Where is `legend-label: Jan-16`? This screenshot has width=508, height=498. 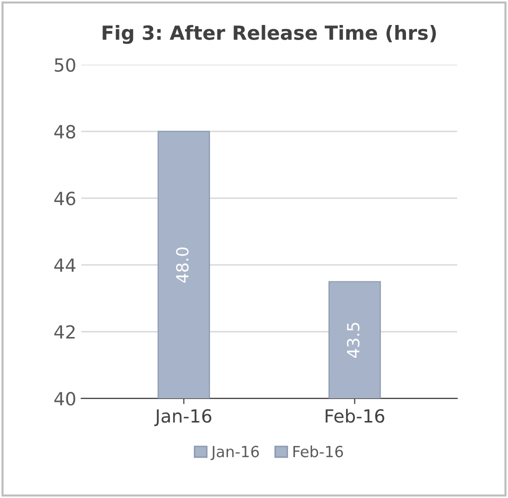 legend-label: Jan-16 is located at coordinates (234, 453).